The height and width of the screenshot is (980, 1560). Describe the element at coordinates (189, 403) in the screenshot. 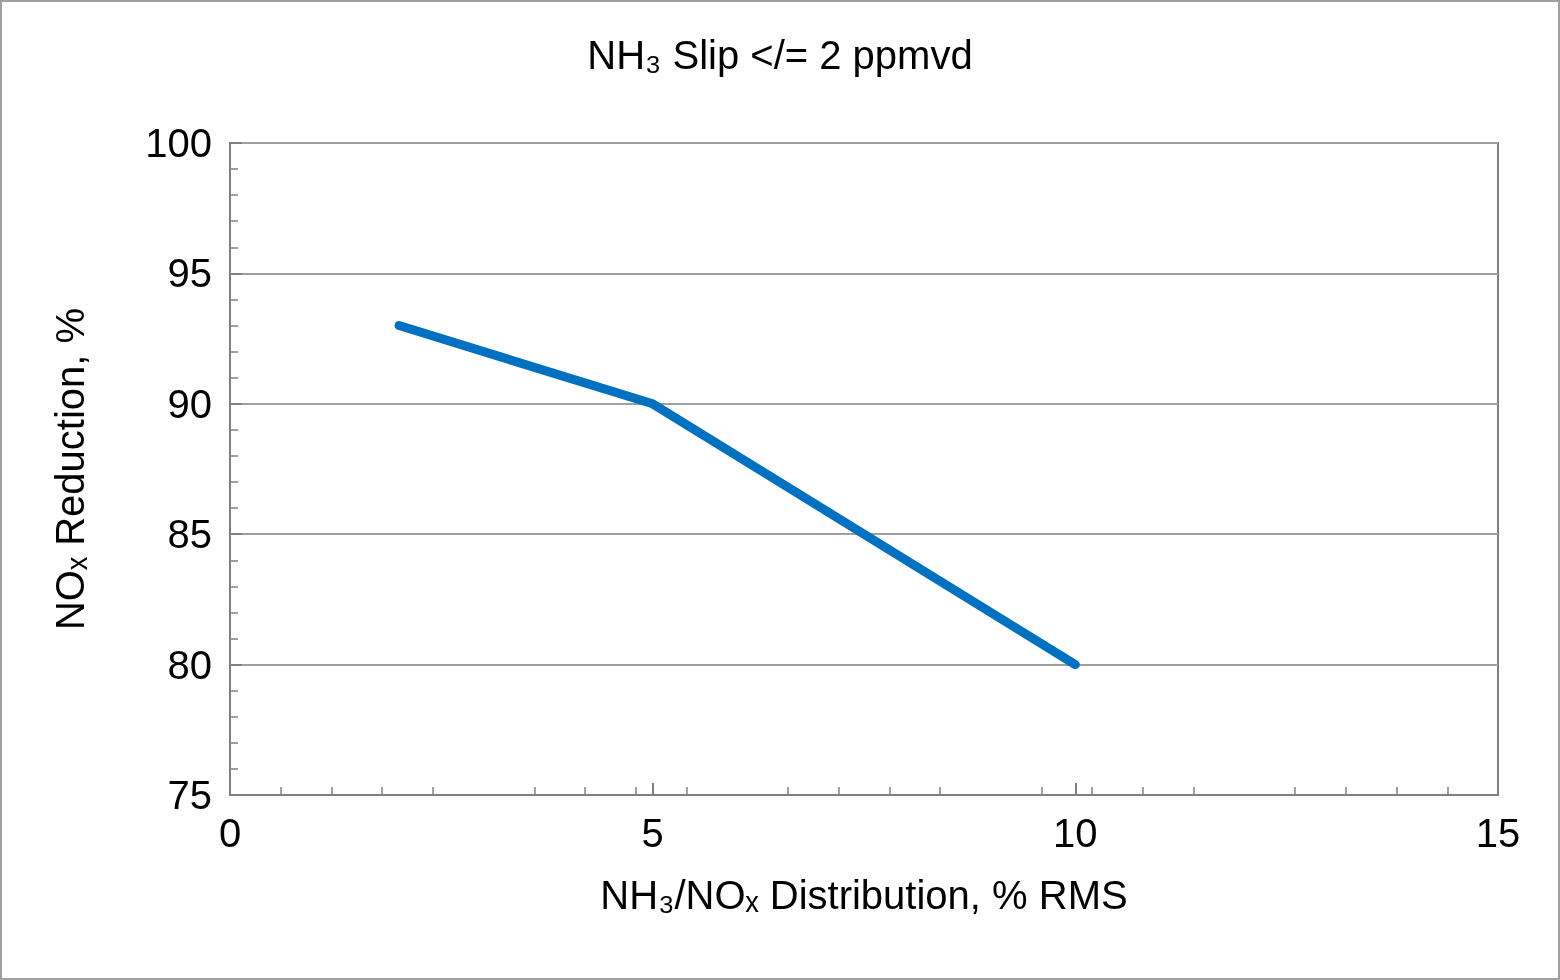

I see `y-tick-label: 90` at that location.